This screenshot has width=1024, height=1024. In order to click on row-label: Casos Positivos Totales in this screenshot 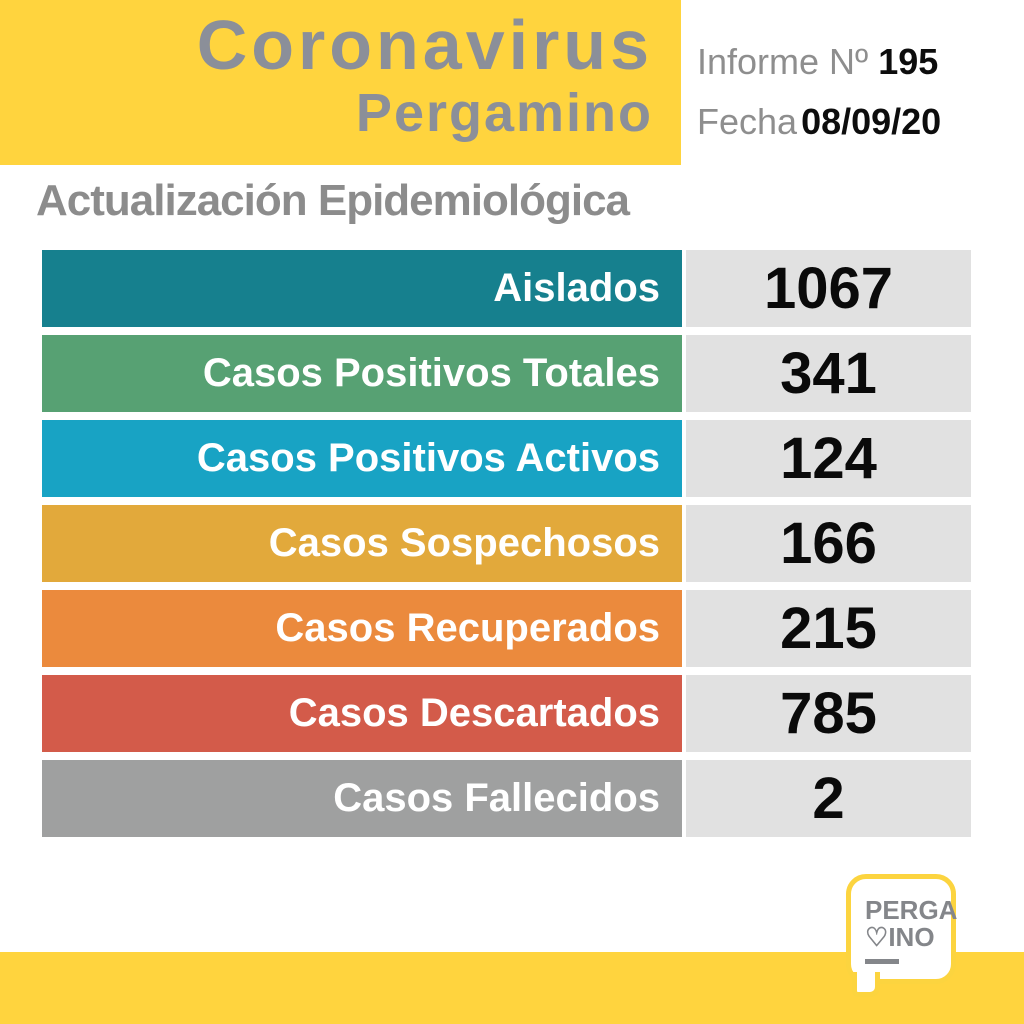, I will do `click(431, 373)`.